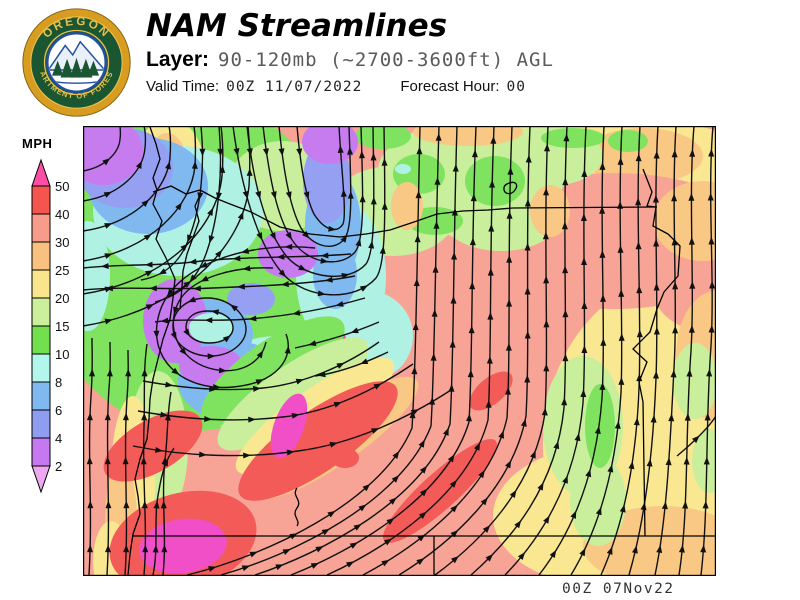  Describe the element at coordinates (318, 441) in the screenshot. I see `speed-region-red` at that location.